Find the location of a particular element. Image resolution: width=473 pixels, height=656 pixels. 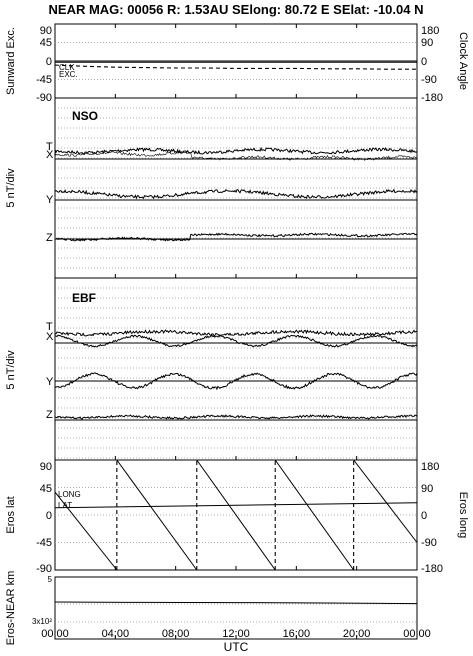

clock-left-tick: 0 is located at coordinates (49, 62).